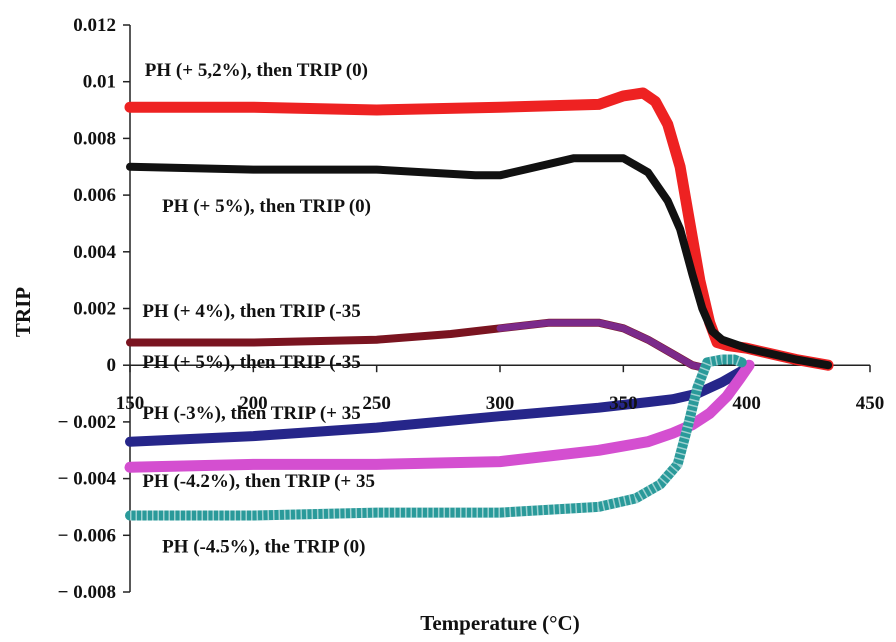  Describe the element at coordinates (94, 309) in the screenshot. I see `y-tick-label: 0.002` at that location.